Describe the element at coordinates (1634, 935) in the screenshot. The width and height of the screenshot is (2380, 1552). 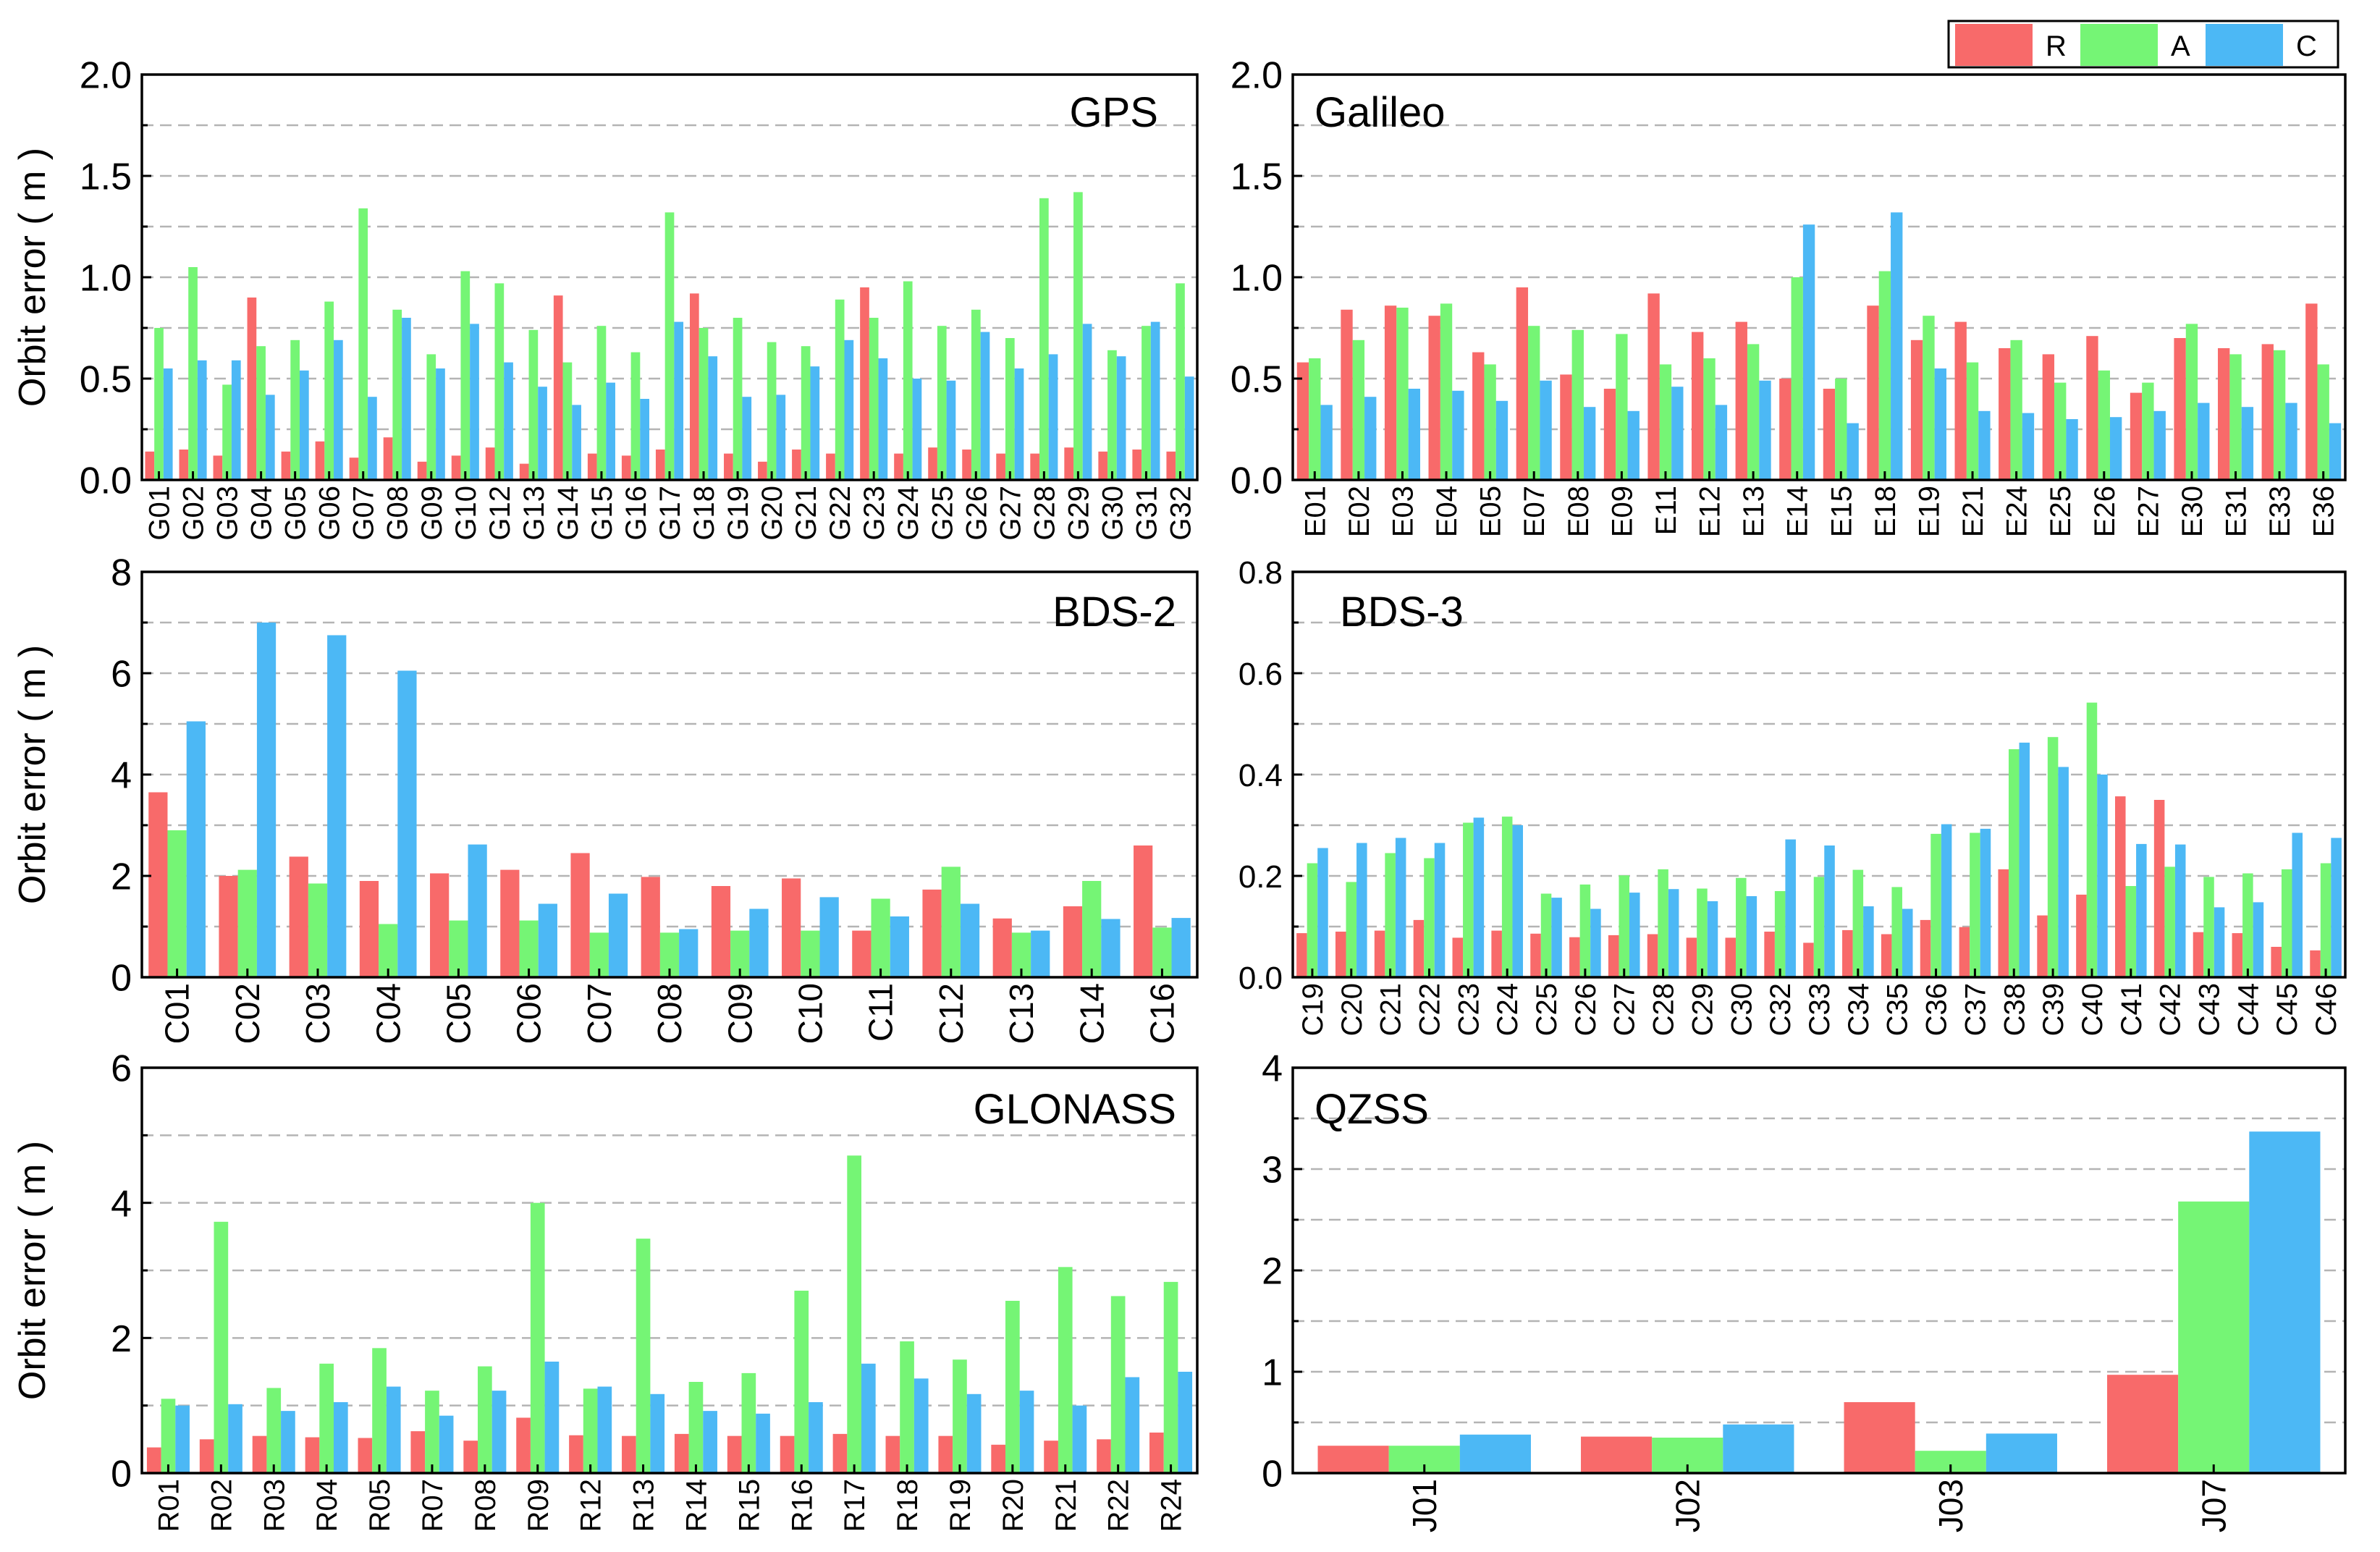
I see `bds-3-bar-c-c27` at that location.